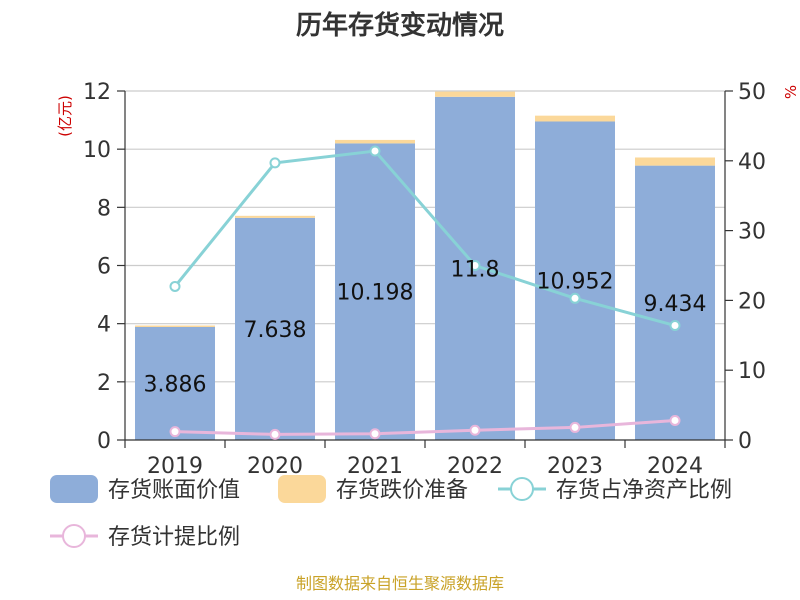 This screenshot has height=600, width=800. I want to click on x-tick-label-2020: 2020, so click(275, 466).